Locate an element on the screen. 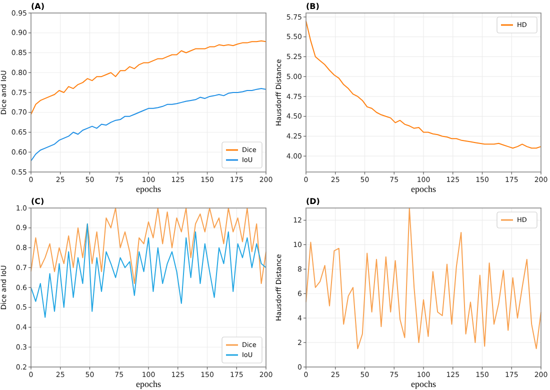  chart-title: (A) is located at coordinates (38, 6).